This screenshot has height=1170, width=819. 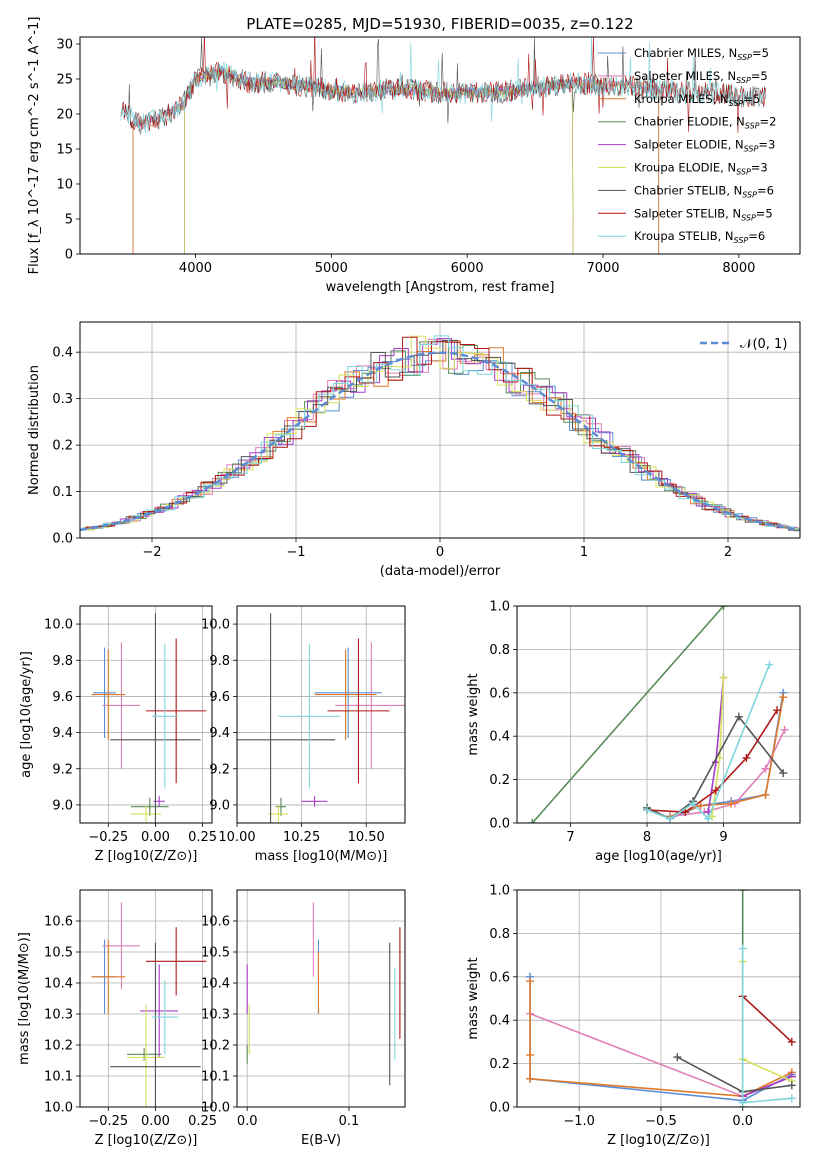 I want to click on x-tick-label: 6000, so click(x=467, y=268).